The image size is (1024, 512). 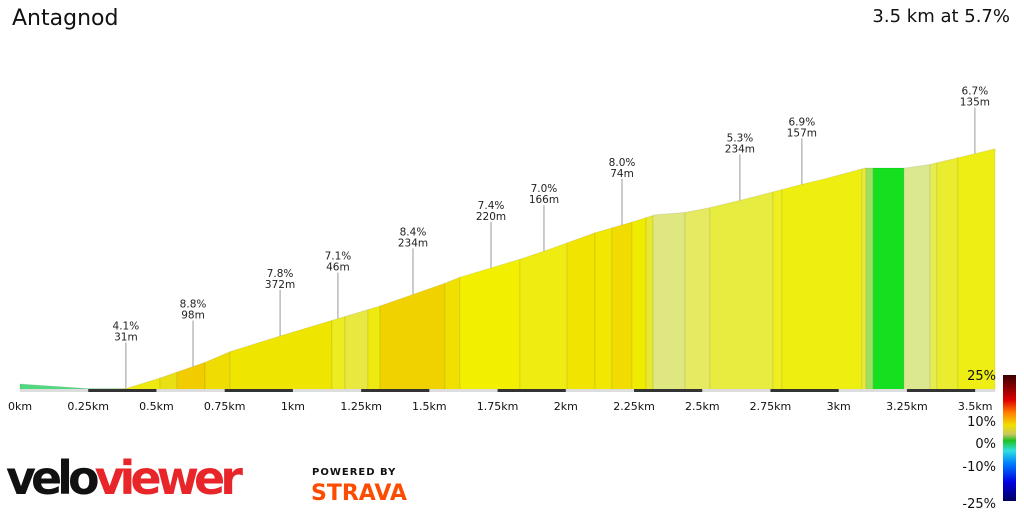 What do you see at coordinates (771, 406) in the screenshot?
I see `x-tick-label: 2.75km` at bounding box center [771, 406].